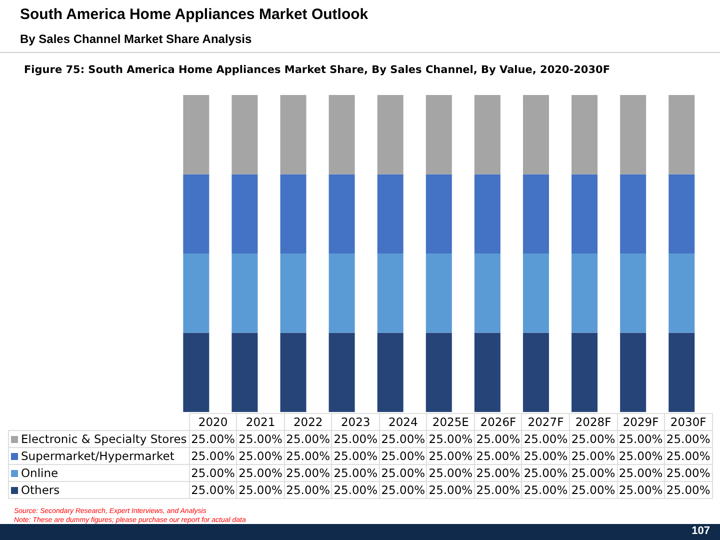 This screenshot has height=540, width=720. What do you see at coordinates (99, 439) in the screenshot?
I see `legend-label: Electronic & Specialty Stores` at bounding box center [99, 439].